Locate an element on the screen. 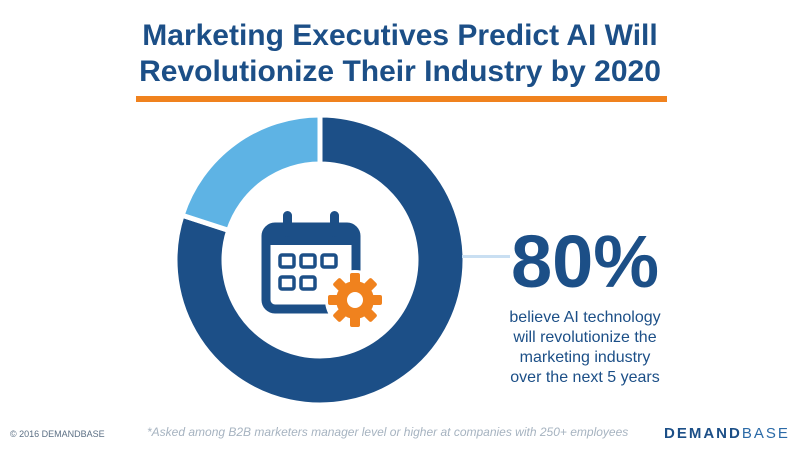 This screenshot has height=450, width=800. copyright-text: © 2016 DEMANDBASE is located at coordinates (57, 434).